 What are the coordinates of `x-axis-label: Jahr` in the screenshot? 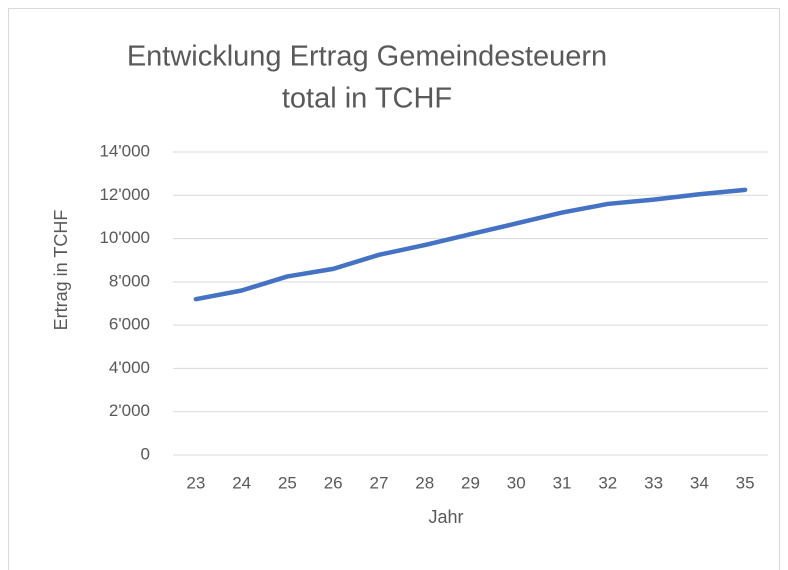 It's located at (445, 517).